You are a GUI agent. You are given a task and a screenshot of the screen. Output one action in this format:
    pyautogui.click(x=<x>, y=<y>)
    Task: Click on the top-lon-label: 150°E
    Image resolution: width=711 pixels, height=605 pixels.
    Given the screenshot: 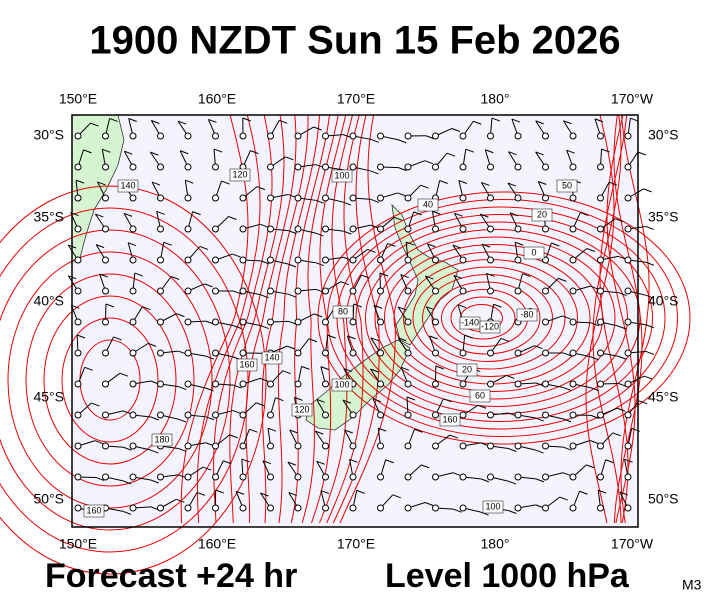 What is the action you would take?
    pyautogui.click(x=78, y=99)
    